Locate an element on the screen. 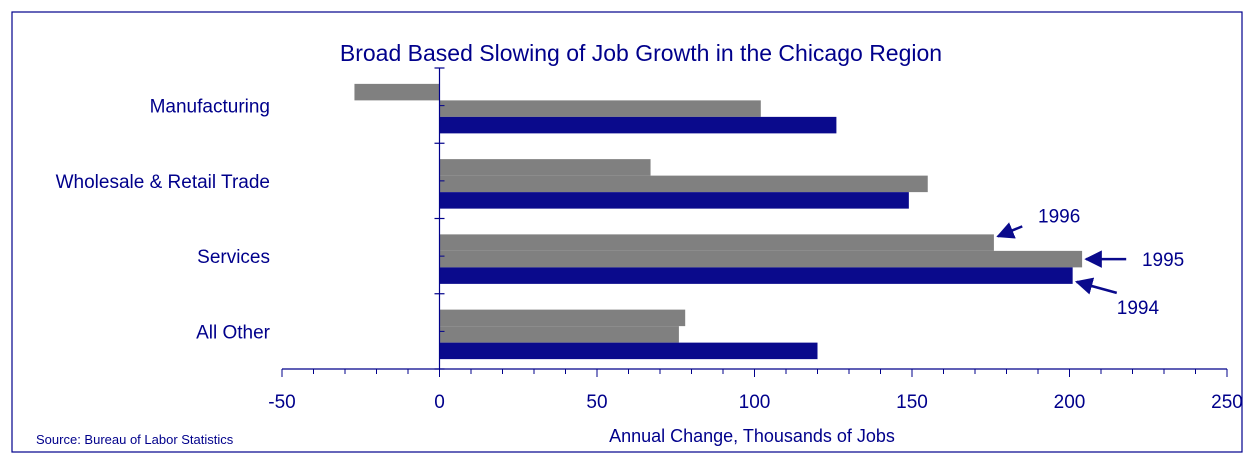  bar-1996-services is located at coordinates (716, 242).